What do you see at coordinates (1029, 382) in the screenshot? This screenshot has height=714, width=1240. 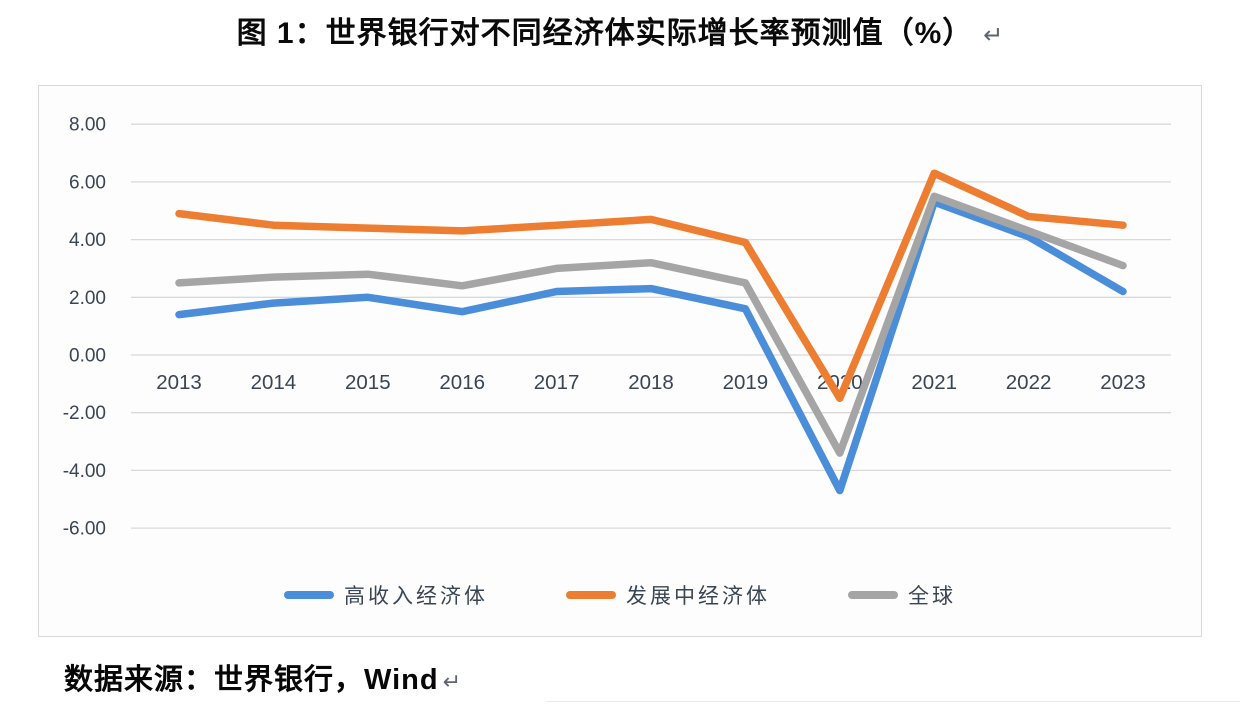 I see `x-axis-tick-label: 2022` at bounding box center [1029, 382].